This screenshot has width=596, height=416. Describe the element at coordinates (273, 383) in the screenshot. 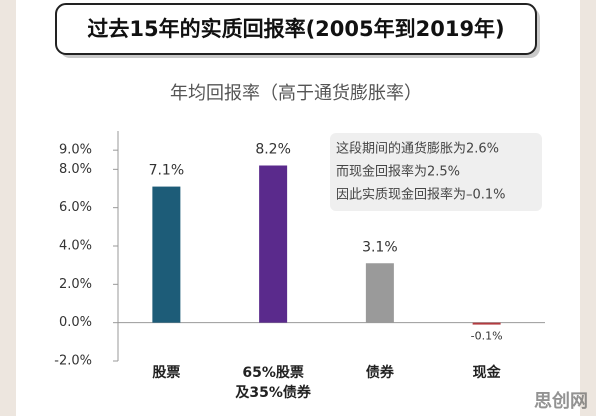

I see `x-tick-label: 65%股票及35%债券` at that location.